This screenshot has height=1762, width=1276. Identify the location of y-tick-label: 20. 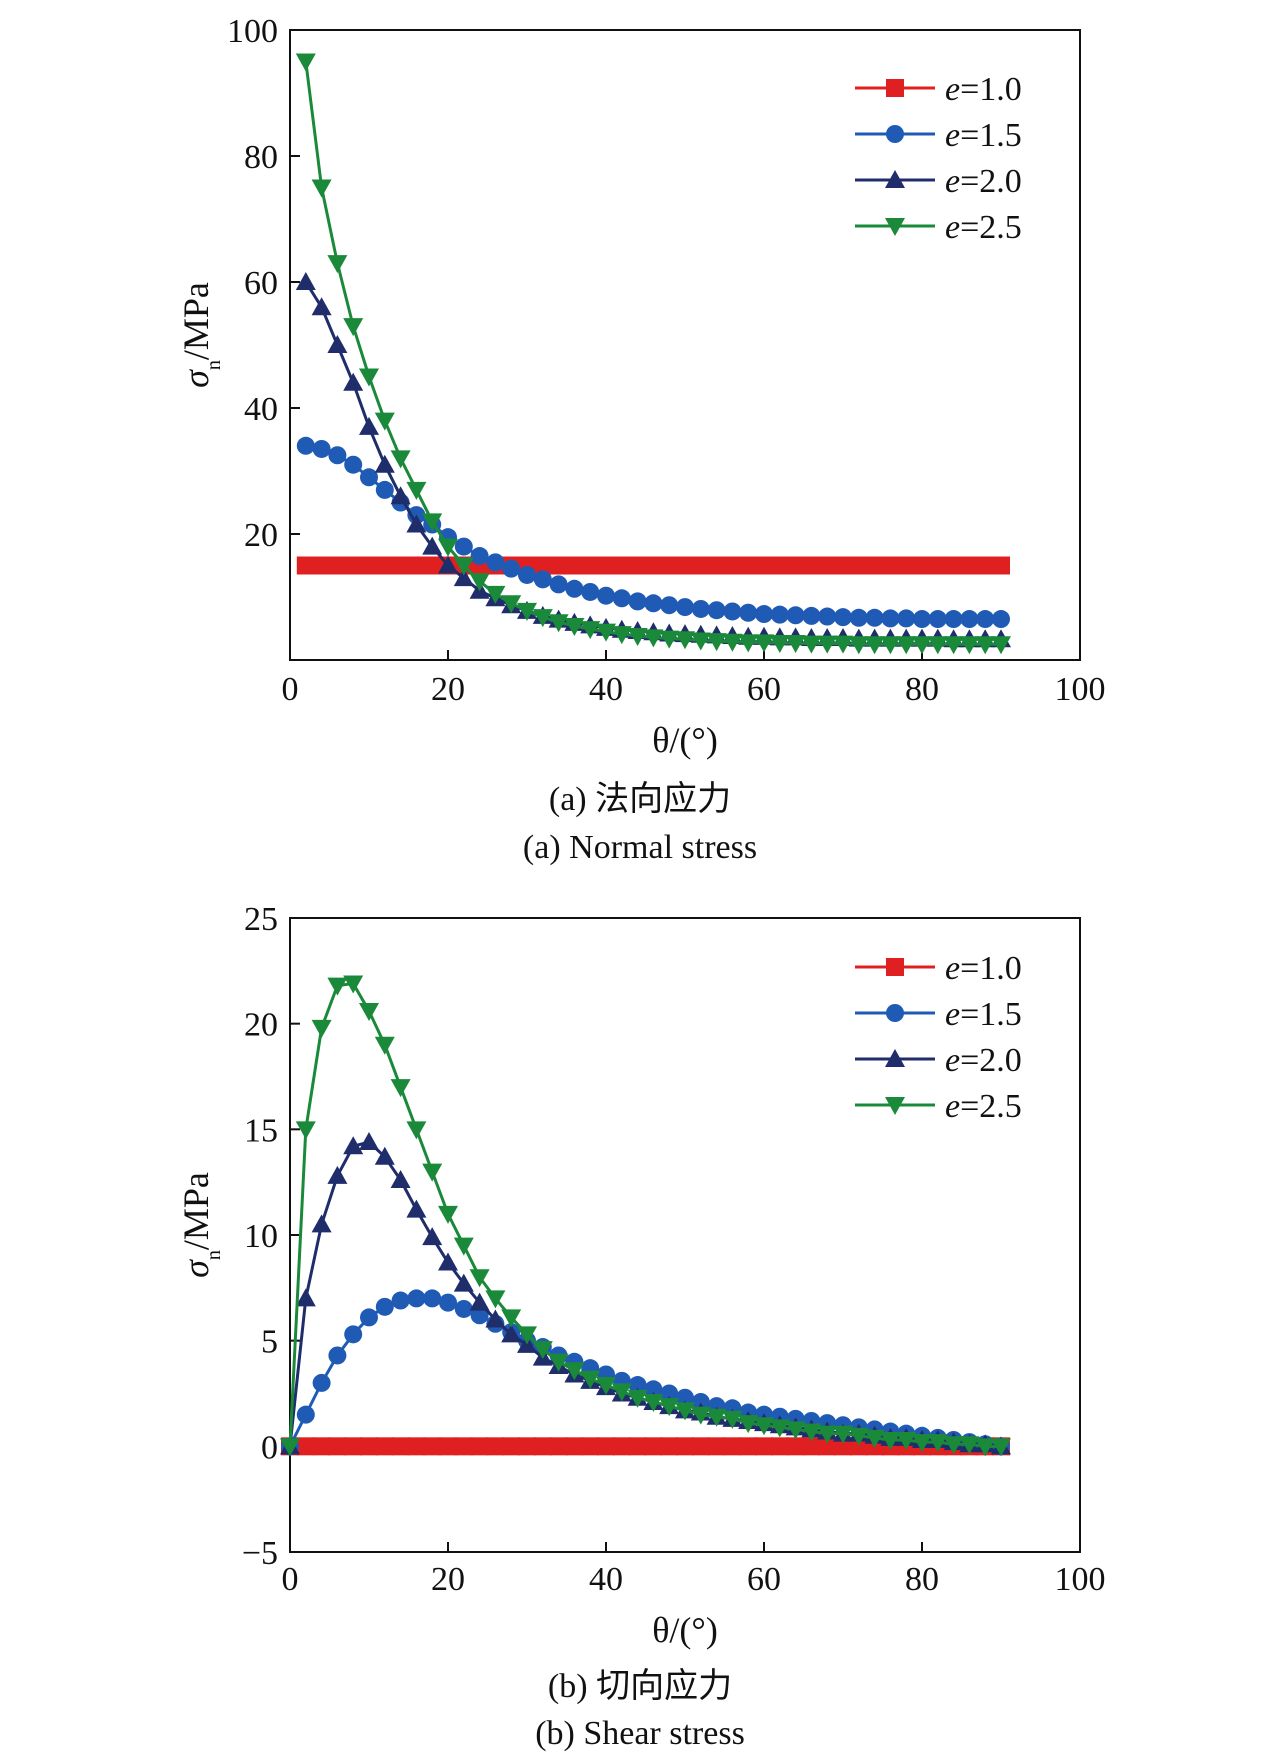
(261, 1025).